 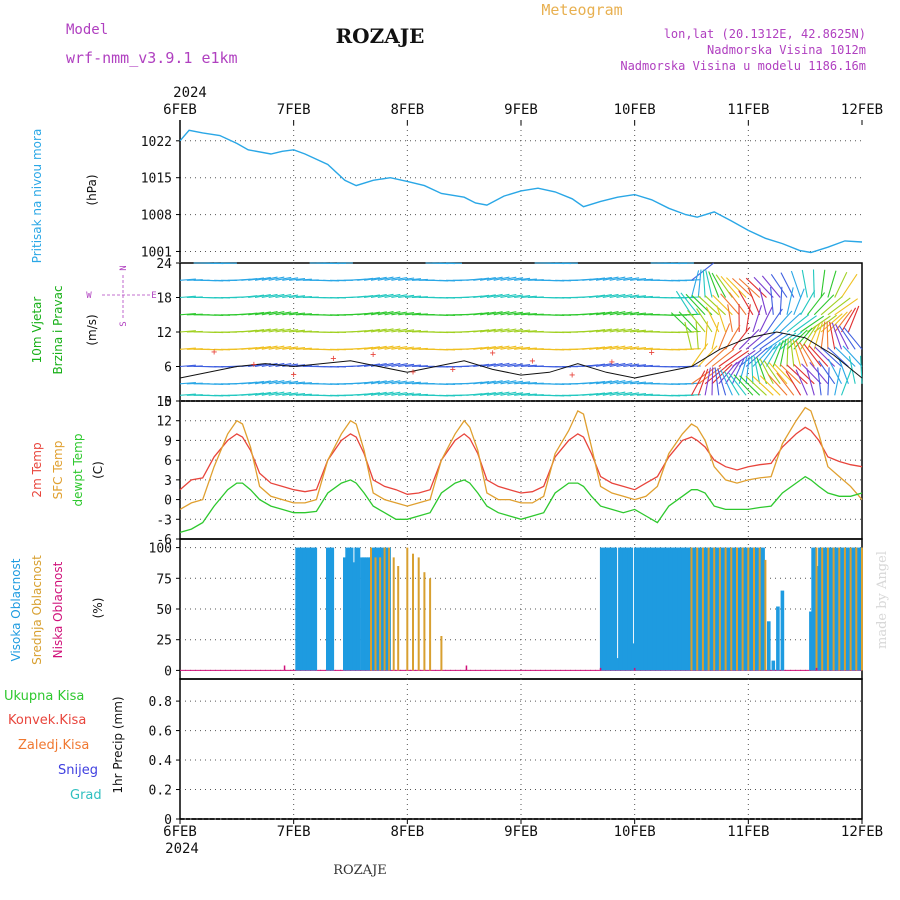 What do you see at coordinates (156, 252) in the screenshot?
I see `y-tick-label: 1001` at bounding box center [156, 252].